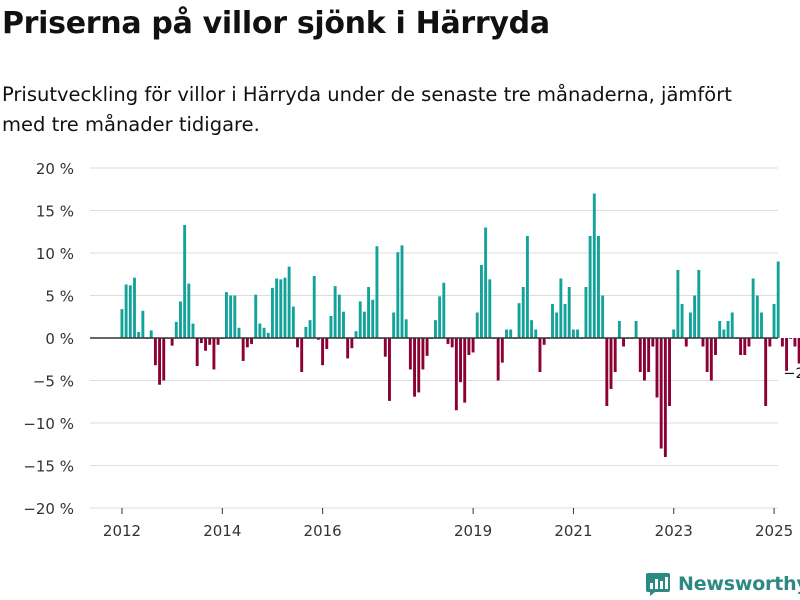 The height and width of the screenshot is (600, 800). What do you see at coordinates (55, 169) in the screenshot?
I see `y-tick-label: 20 %` at bounding box center [55, 169].